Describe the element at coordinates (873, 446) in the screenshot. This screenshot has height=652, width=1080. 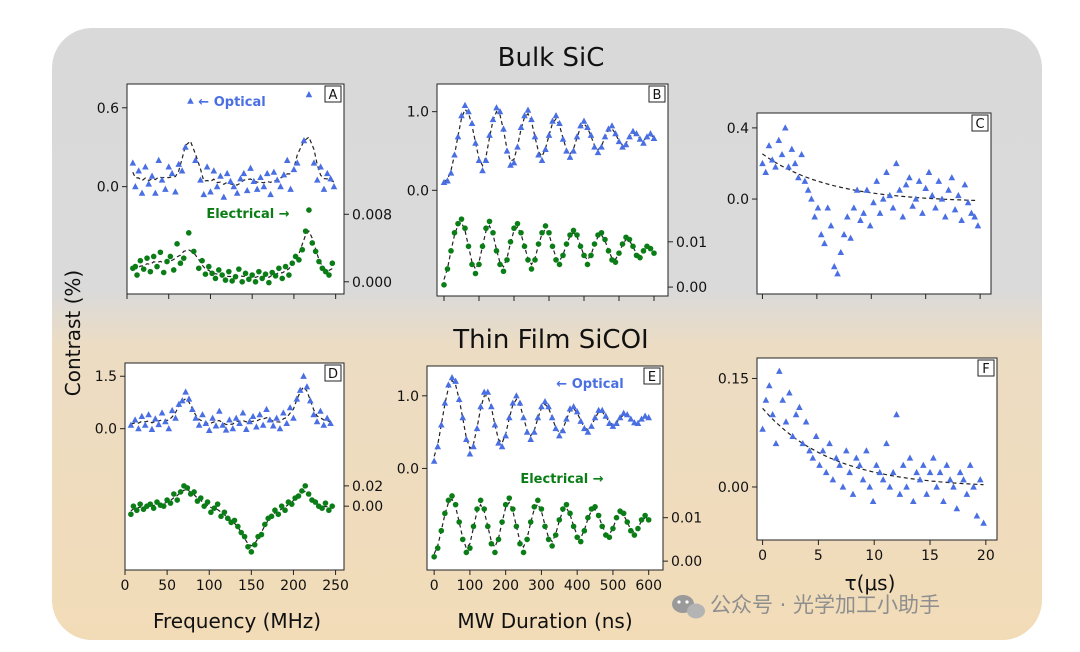
I see `fit-line-optical` at that location.